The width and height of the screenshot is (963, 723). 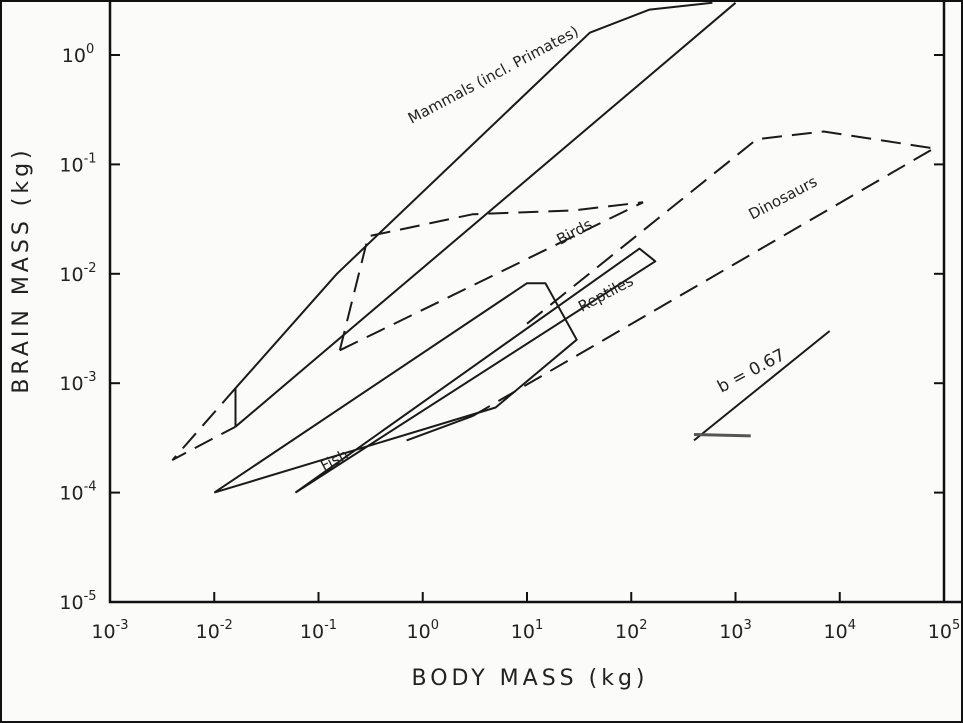 What do you see at coordinates (109, 630) in the screenshot?
I see `x-tick-label: 10⁻³` at bounding box center [109, 630].